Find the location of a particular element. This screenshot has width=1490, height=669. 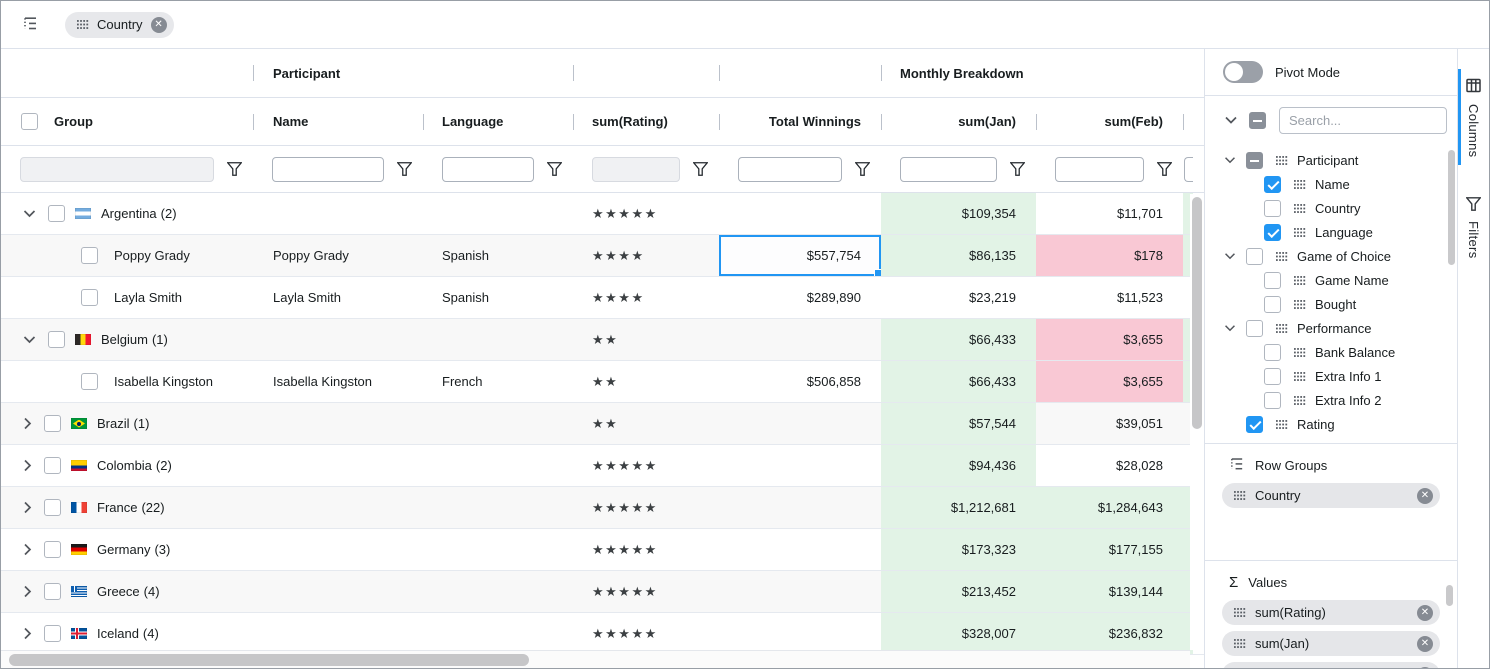

sum-jan-cell: $1,212,681 is located at coordinates (958, 507).